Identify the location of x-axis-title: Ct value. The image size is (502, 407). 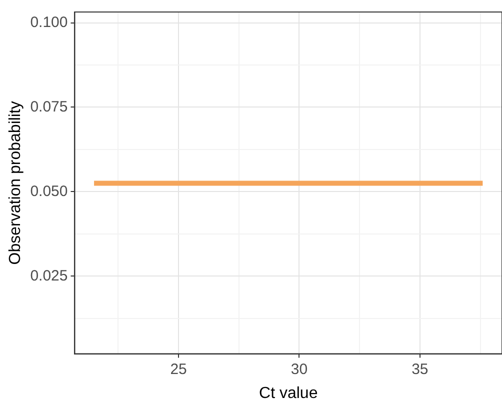
(288, 393).